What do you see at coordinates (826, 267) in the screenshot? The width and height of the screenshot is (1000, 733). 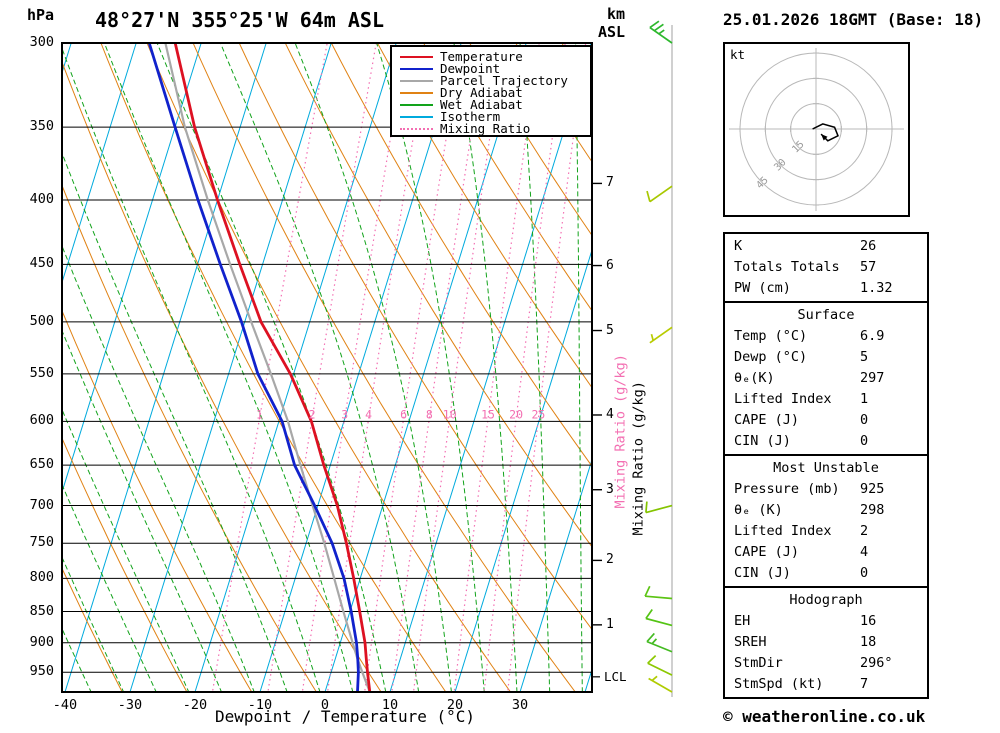 I see `stats-section: K 26 Totals Totals 57 PW (cm) 1.32` at bounding box center [826, 267].